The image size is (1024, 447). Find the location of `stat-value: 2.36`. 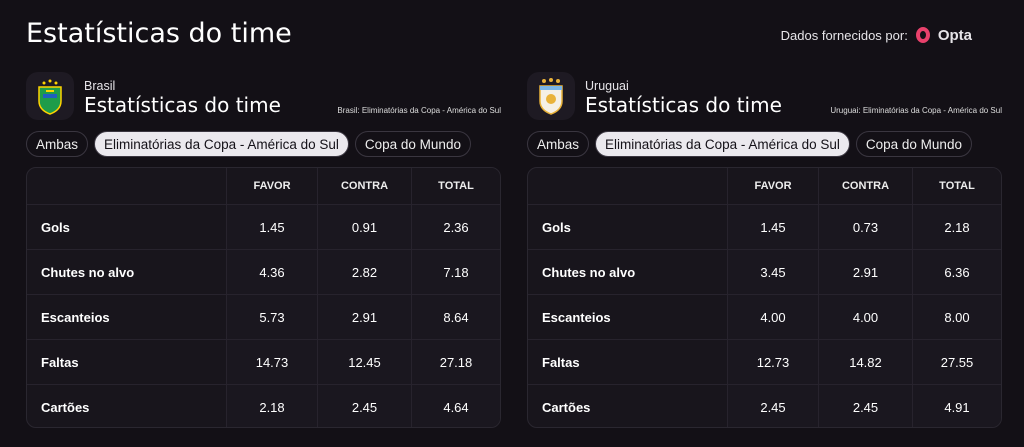

stat-value: 2.36 is located at coordinates (455, 226).